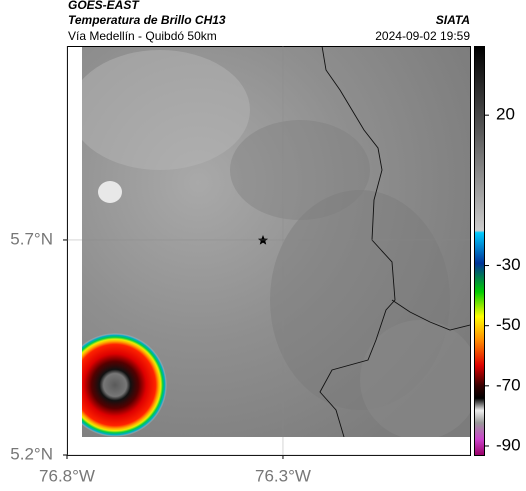  I want to click on y-tick-label: 5.2°N, so click(31, 453).